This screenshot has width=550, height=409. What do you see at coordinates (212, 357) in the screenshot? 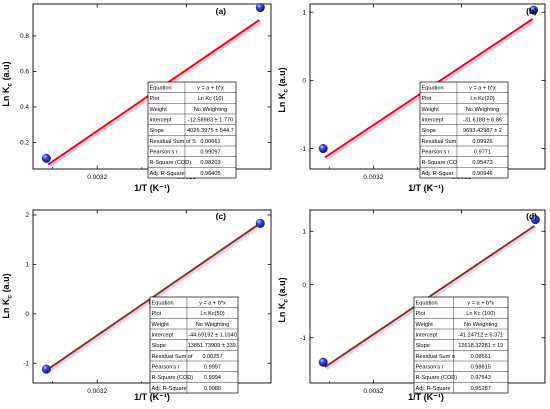
I see `stats-table-value: 0.00257` at bounding box center [212, 357].